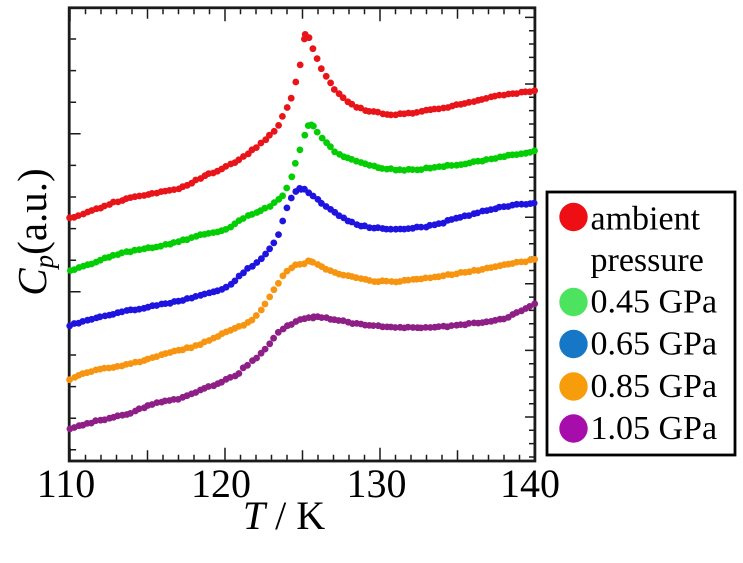 The width and height of the screenshot is (743, 563). I want to click on svg-text: 140, so click(530, 483).